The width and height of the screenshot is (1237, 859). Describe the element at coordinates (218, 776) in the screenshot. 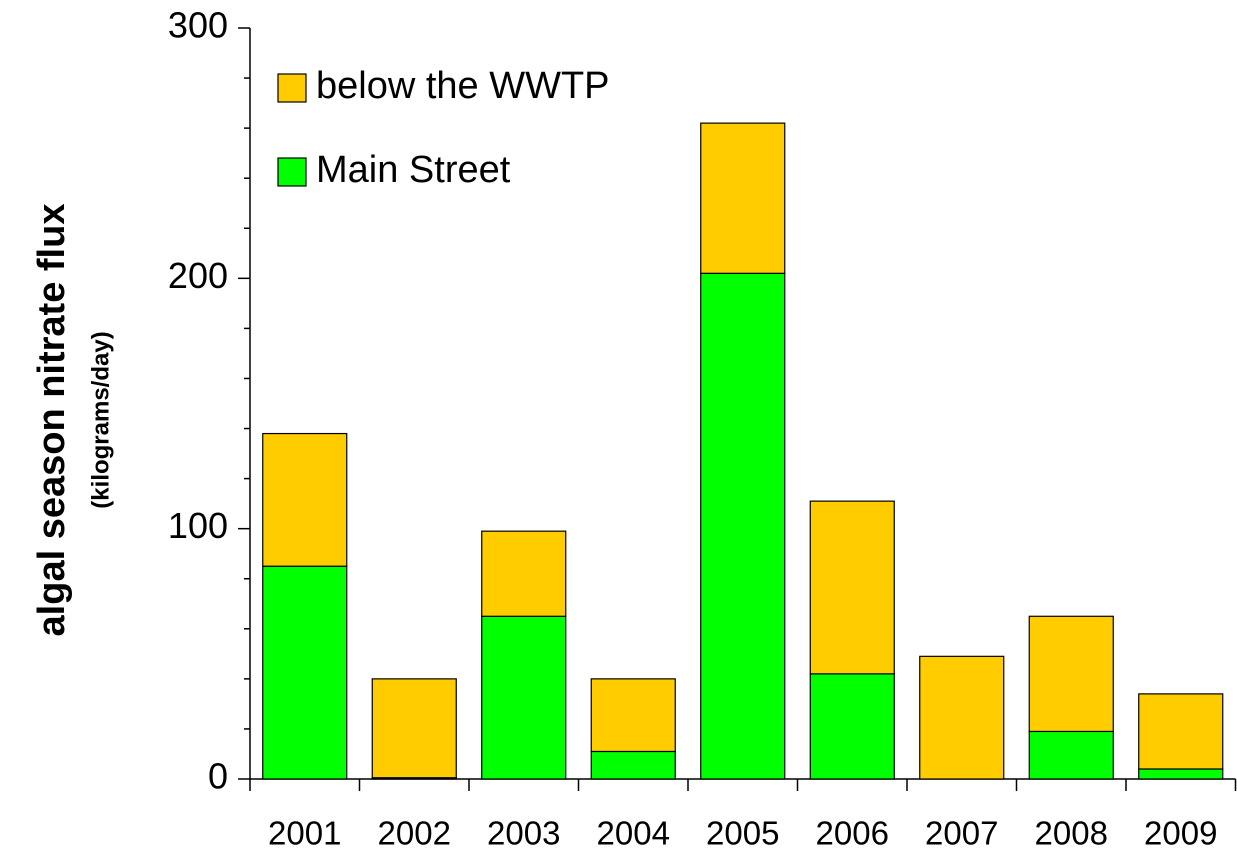

I see `y-tick-label: 0` at that location.